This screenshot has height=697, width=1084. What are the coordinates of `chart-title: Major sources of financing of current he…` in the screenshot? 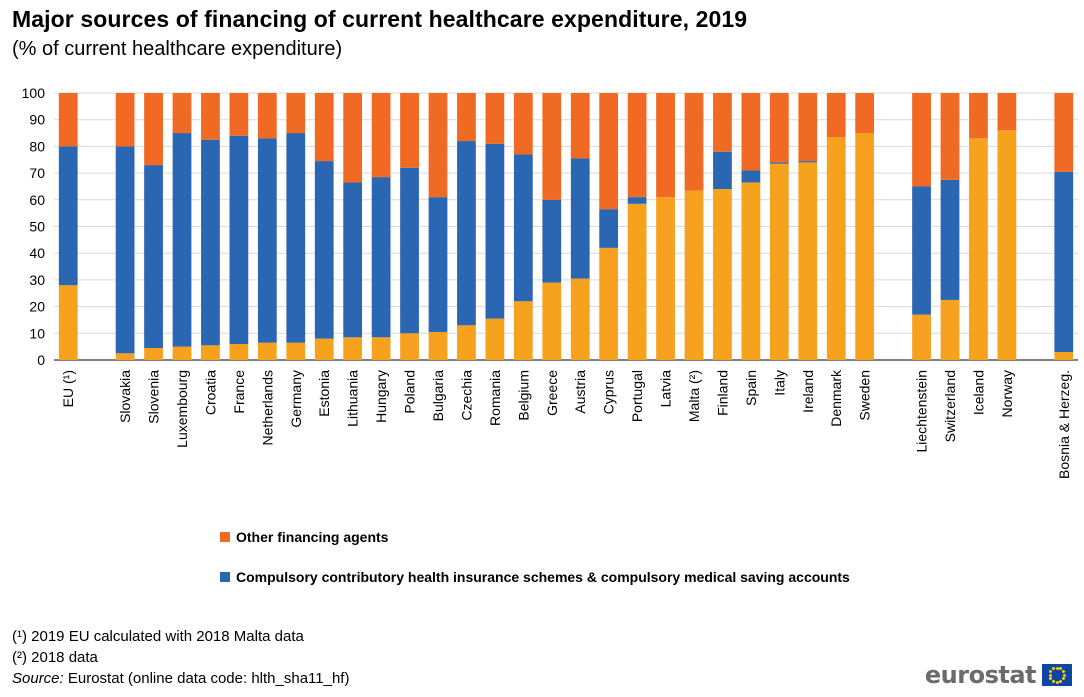 It's located at (380, 19).